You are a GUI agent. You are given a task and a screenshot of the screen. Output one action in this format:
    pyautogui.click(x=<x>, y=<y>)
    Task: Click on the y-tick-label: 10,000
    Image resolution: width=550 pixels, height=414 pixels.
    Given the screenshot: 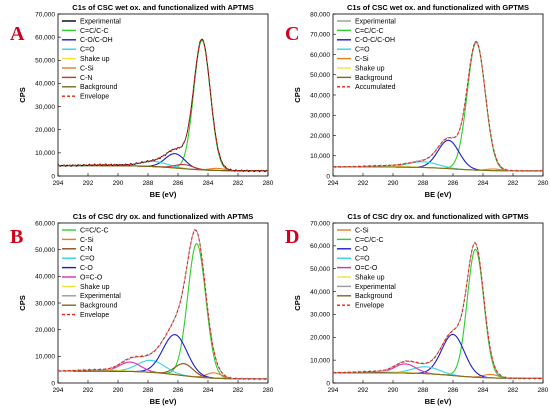 What is the action you would take?
    pyautogui.click(x=45, y=153)
    